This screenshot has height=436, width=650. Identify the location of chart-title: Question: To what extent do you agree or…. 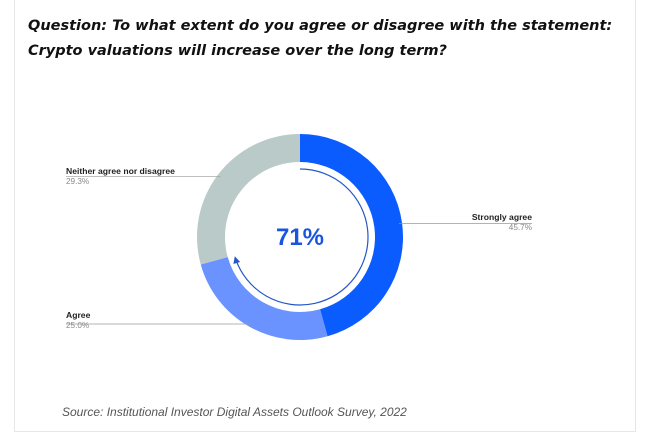
(328, 39).